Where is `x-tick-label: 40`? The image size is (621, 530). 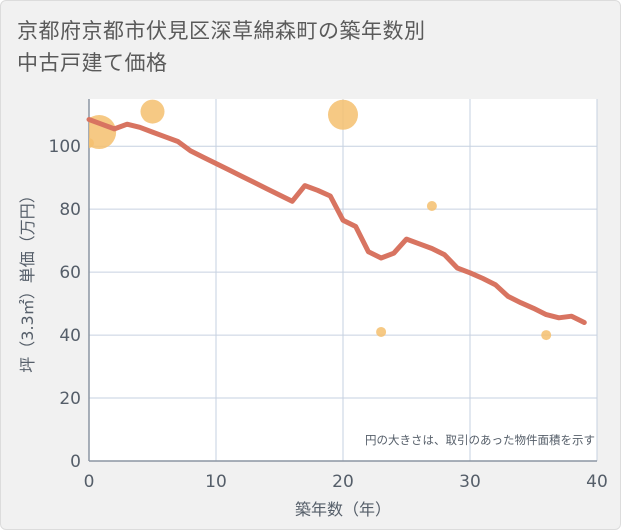
x-tick-label: 40 is located at coordinates (597, 482).